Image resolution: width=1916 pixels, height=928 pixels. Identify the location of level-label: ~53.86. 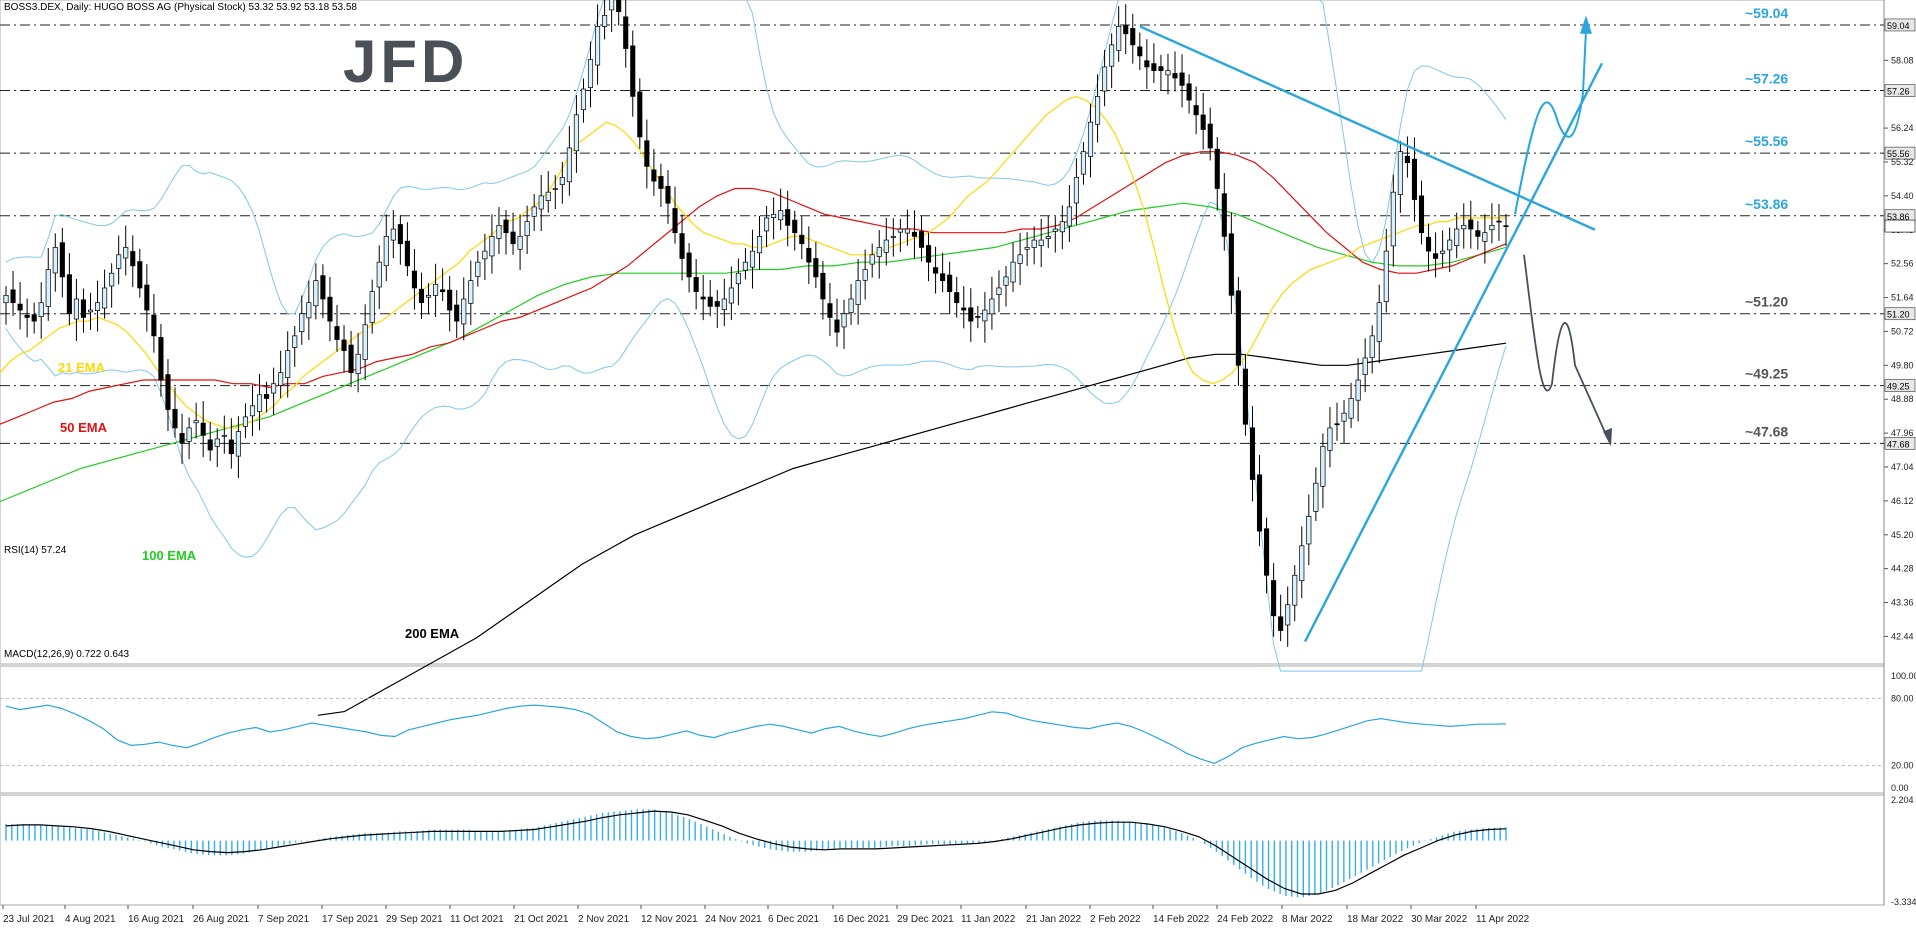
(1766, 204).